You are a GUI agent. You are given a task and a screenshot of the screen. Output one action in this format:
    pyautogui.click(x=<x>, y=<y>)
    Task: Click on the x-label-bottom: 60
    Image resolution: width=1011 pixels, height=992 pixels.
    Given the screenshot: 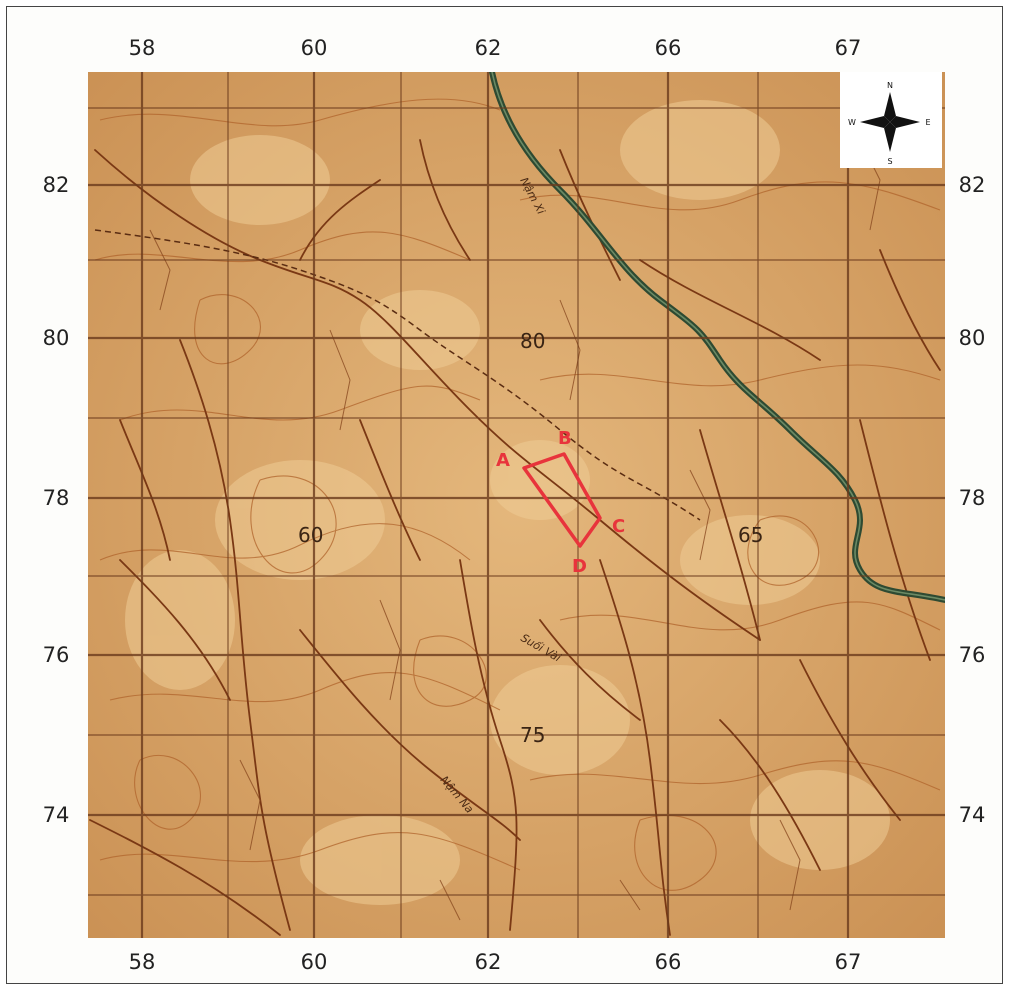 What is the action you would take?
    pyautogui.click(x=314, y=962)
    